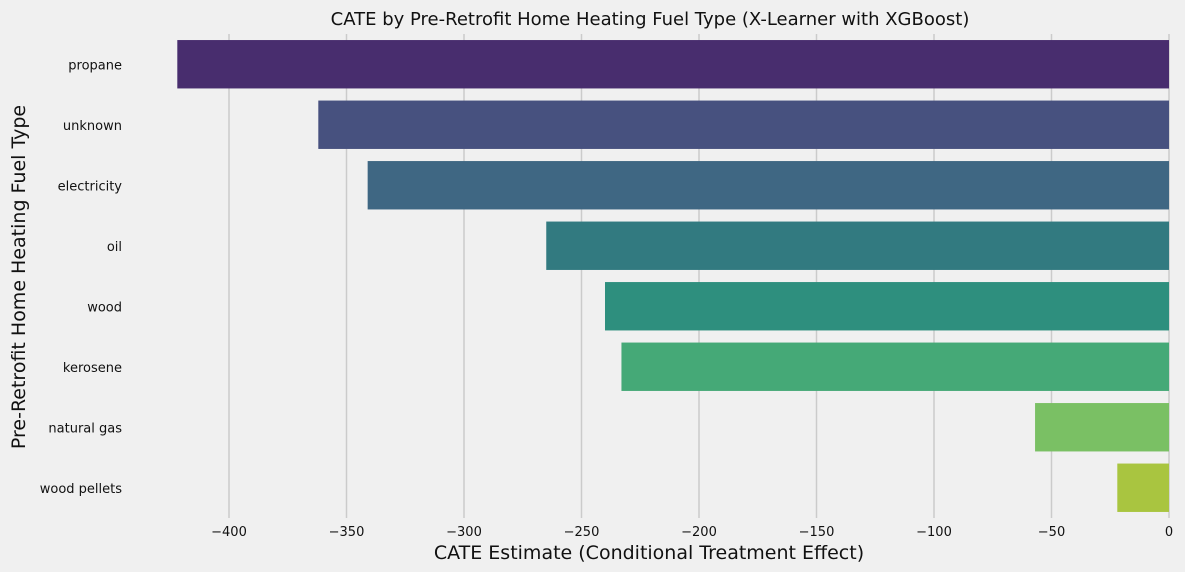  What do you see at coordinates (92, 126) in the screenshot?
I see `category-label: unknown` at bounding box center [92, 126].